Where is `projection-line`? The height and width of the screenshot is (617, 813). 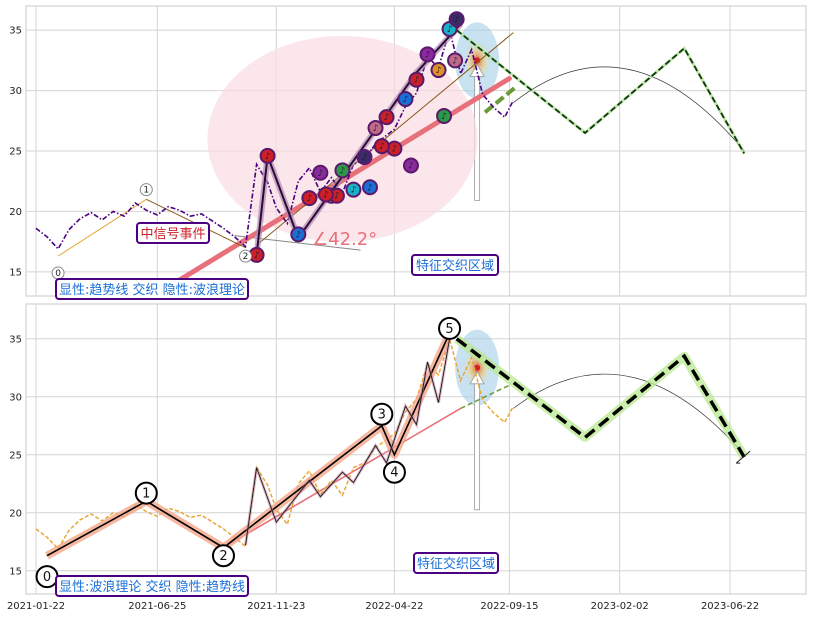 projection-line is located at coordinates (600, 91).